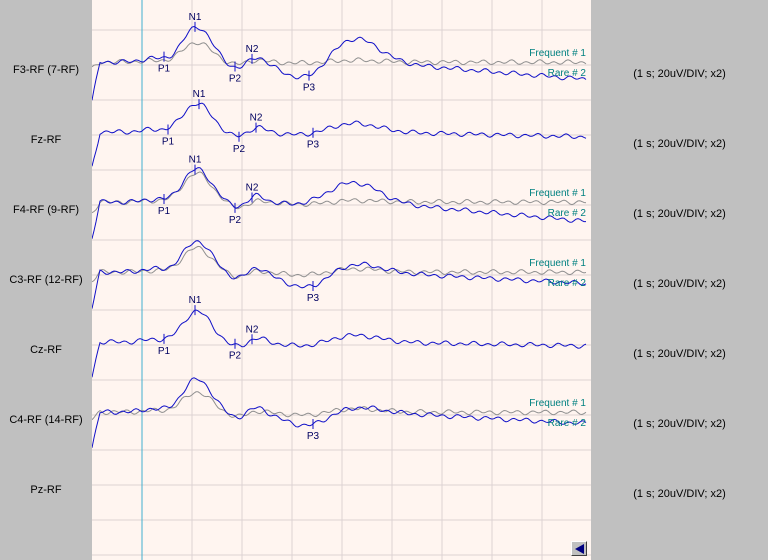 The image size is (768, 560). Describe the element at coordinates (679, 424) in the screenshot. I see `channel-scale-c4: (1 s; 20uV/DIV; x2)` at that location.